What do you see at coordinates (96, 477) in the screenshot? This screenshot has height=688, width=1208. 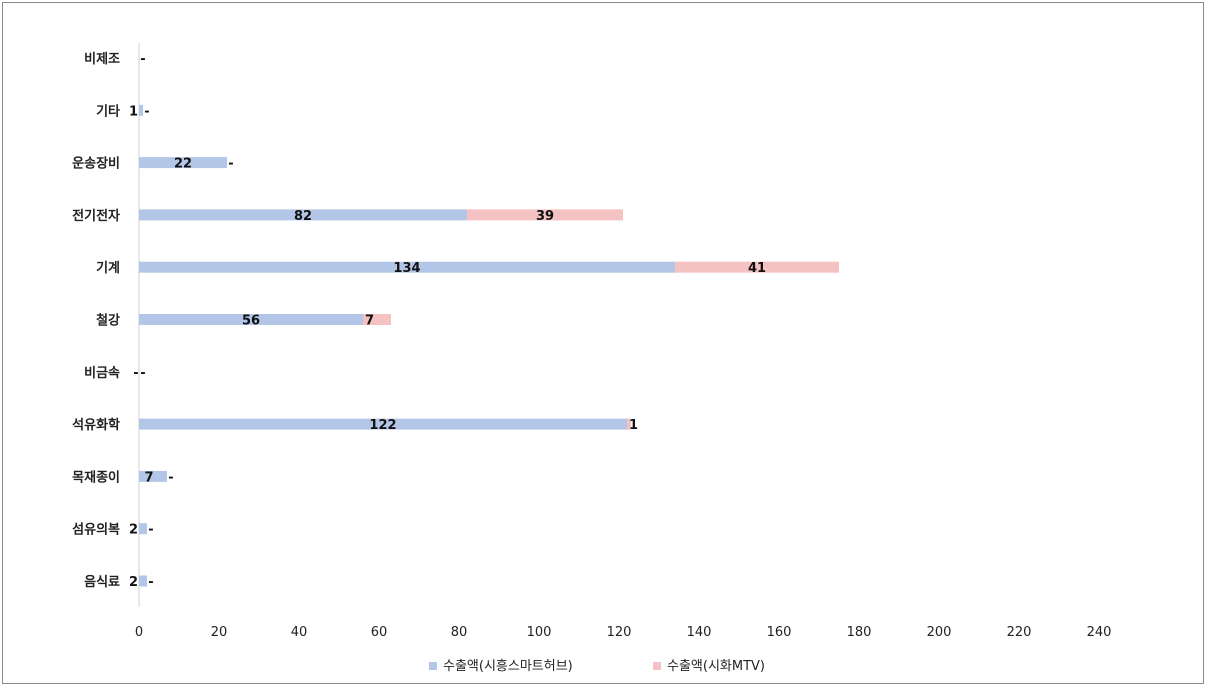 I see `category-label: 목재종이` at bounding box center [96, 477].